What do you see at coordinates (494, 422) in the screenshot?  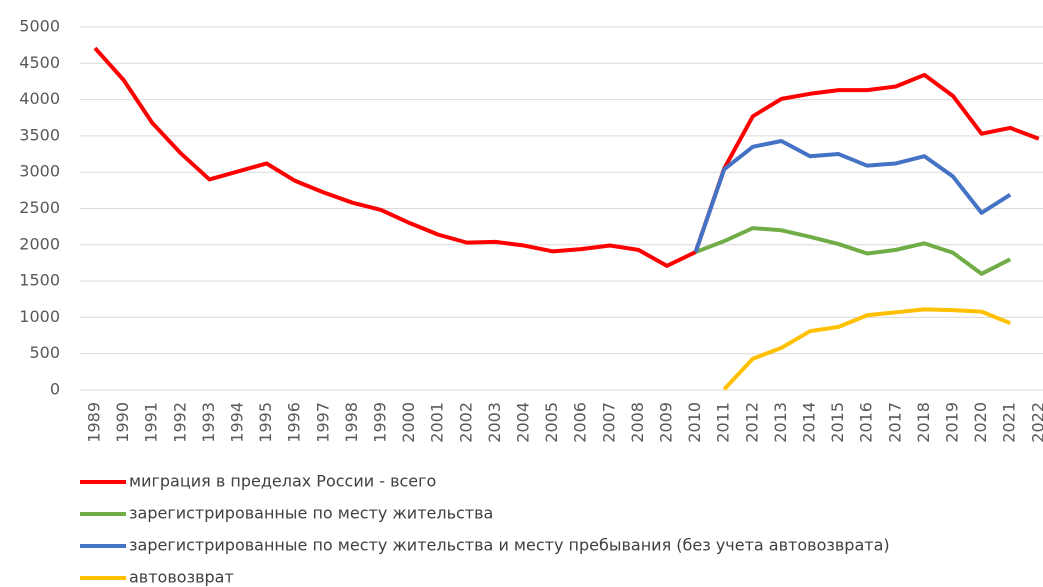 I see `x-tick-label: 2003` at bounding box center [494, 422].